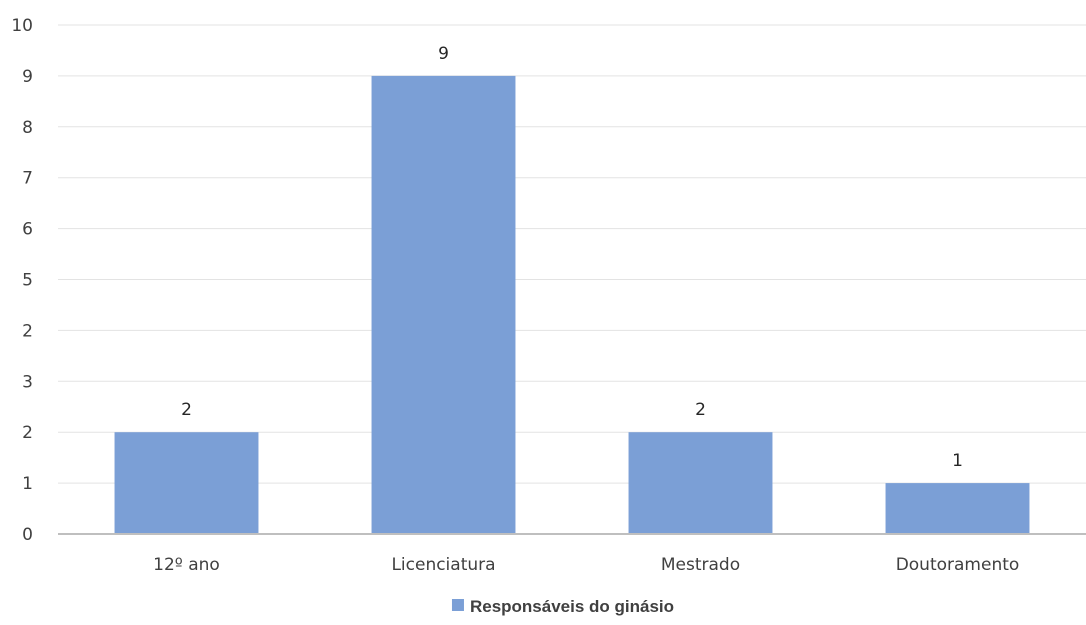 The width and height of the screenshot is (1086, 625). Describe the element at coordinates (443, 54) in the screenshot. I see `data-label: 9` at that location.